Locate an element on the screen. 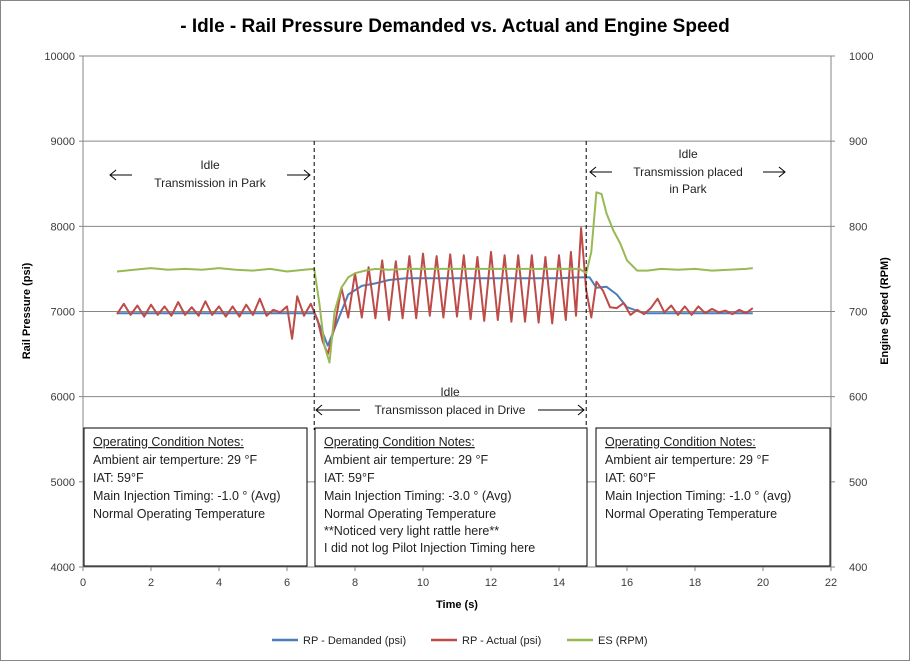 The image size is (910, 661). legend-label-rp-actual: RP - Actual (psi) is located at coordinates (501, 641).